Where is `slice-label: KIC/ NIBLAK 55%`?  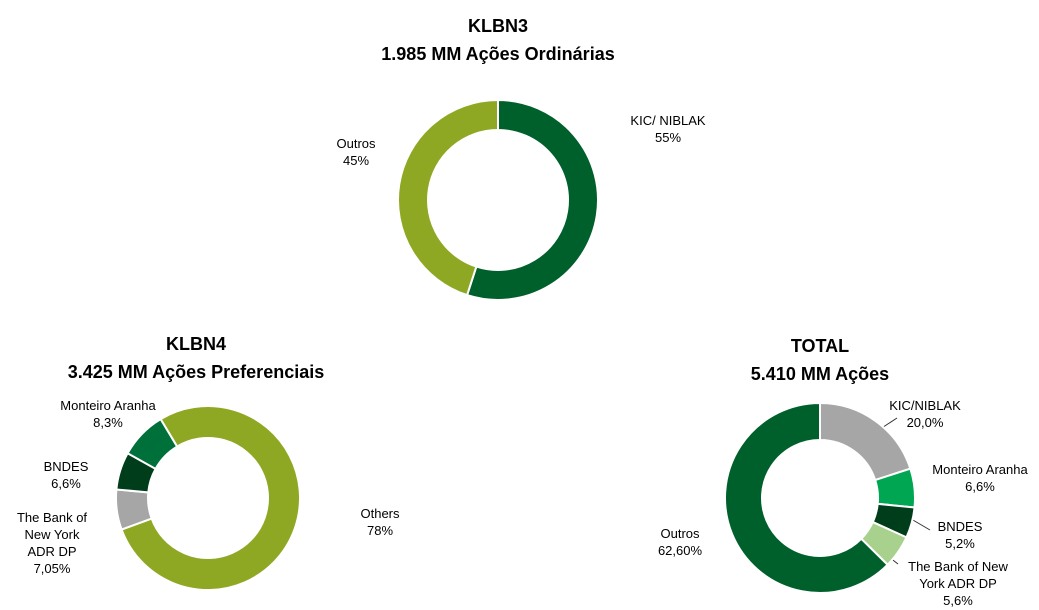
slice-label: KIC/ NIBLAK 55% is located at coordinates (668, 129).